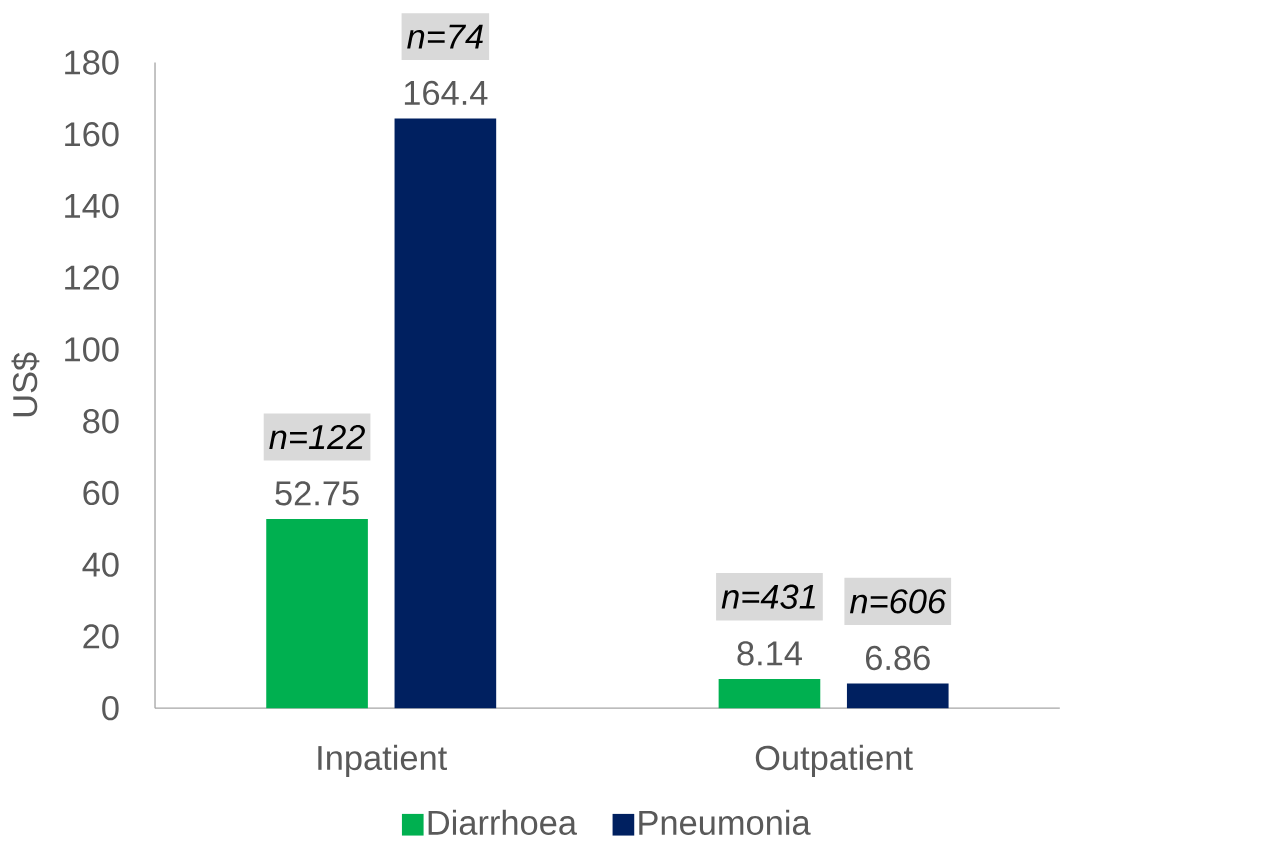 The image size is (1286, 851). I want to click on y-tick-label: 180, so click(92, 62).